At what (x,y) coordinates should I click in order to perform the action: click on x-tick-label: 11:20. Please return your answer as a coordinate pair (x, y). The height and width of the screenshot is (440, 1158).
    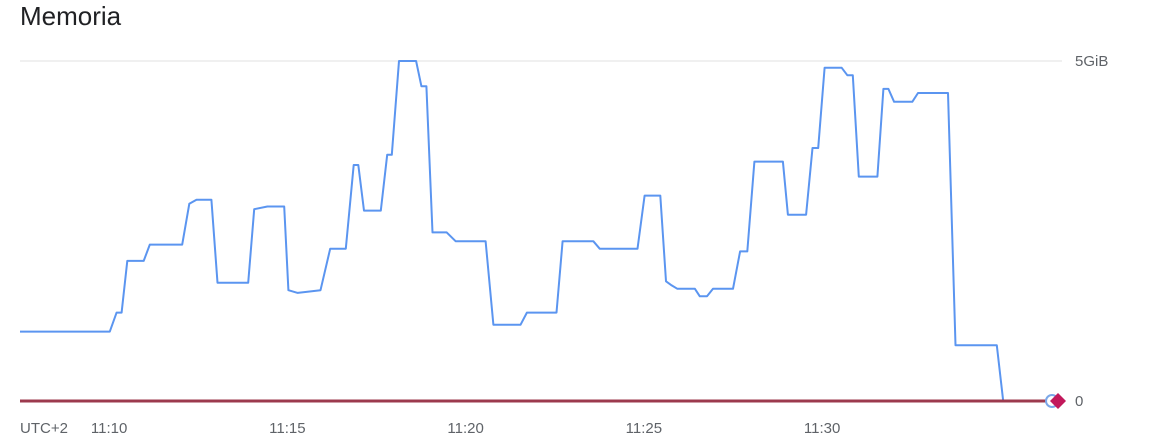
    Looking at the image, I should click on (465, 428).